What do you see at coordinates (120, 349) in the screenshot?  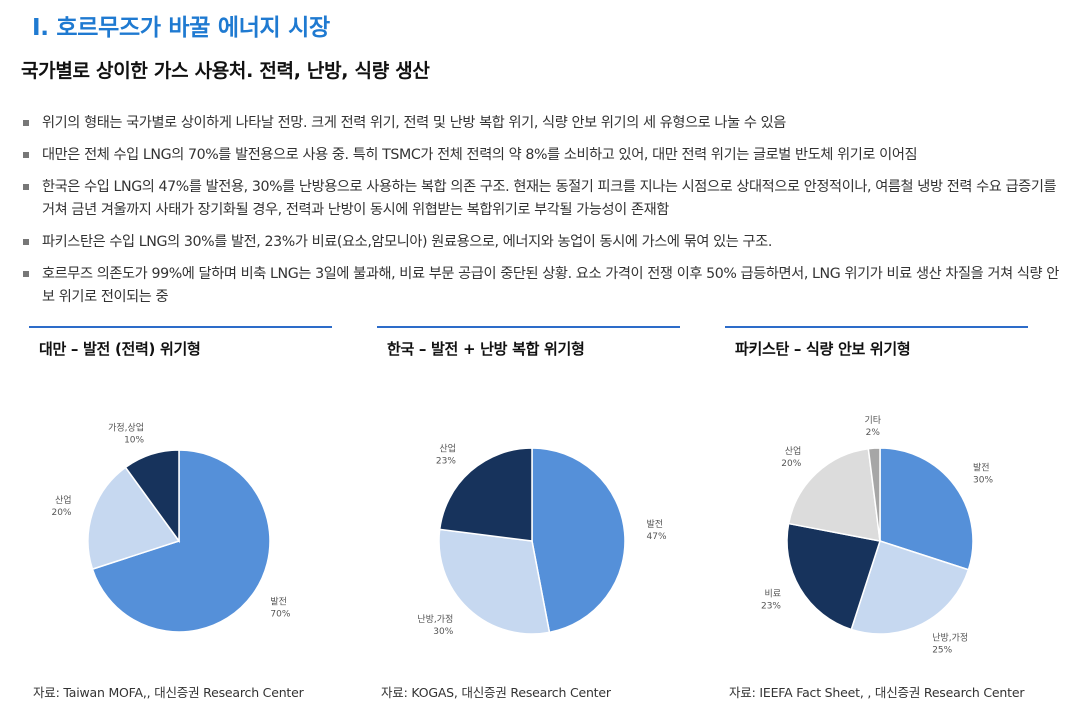 I see `chart-title: 대만 – 발전 (전력) 위기형` at bounding box center [120, 349].